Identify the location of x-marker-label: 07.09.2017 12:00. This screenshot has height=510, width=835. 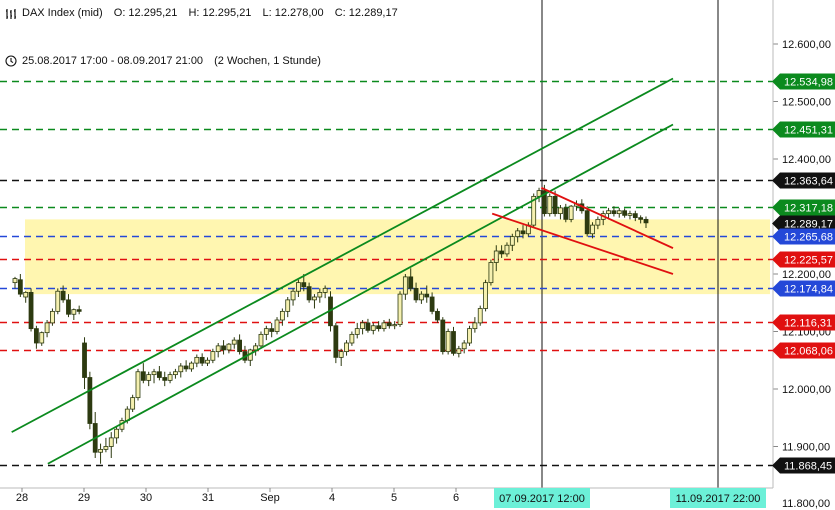
(542, 499).